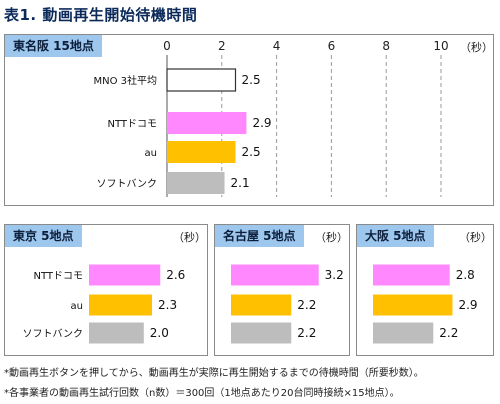 The width and height of the screenshot is (500, 404). What do you see at coordinates (125, 80) in the screenshot?
I see `category-label: MNO 3社平均` at bounding box center [125, 80].